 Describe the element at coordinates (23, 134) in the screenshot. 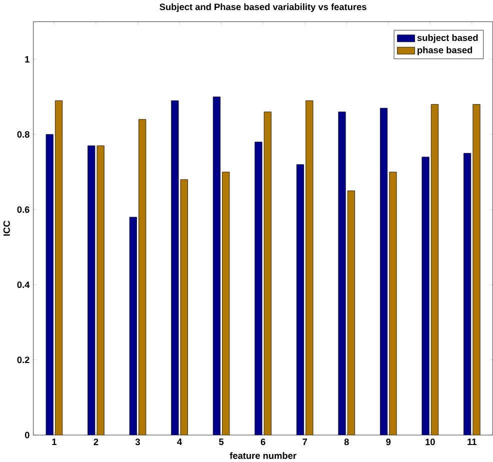

I see `y-tick-label: 0.8` at that location.